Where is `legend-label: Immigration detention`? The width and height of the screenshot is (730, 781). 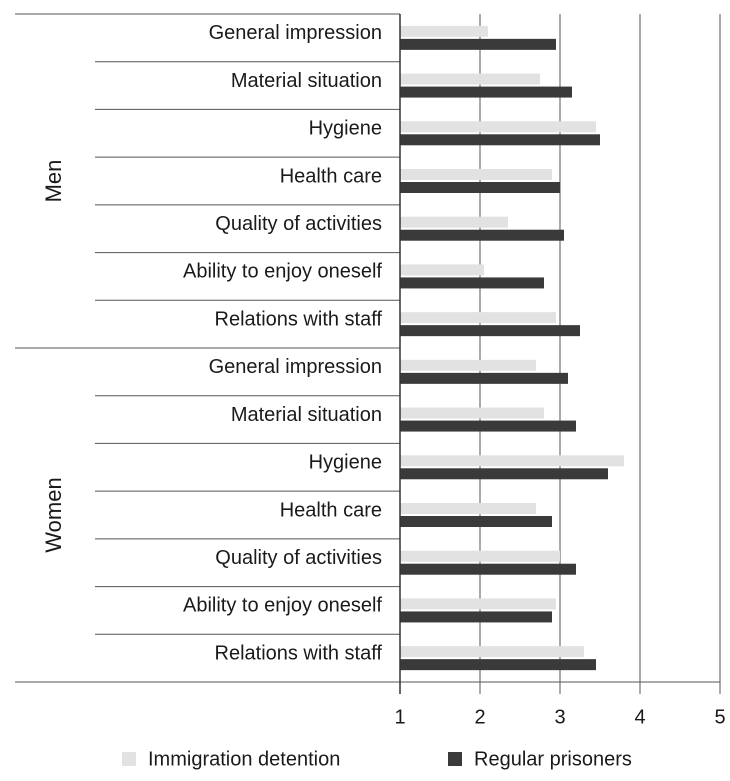 legend-label: Immigration detention is located at coordinates (244, 759).